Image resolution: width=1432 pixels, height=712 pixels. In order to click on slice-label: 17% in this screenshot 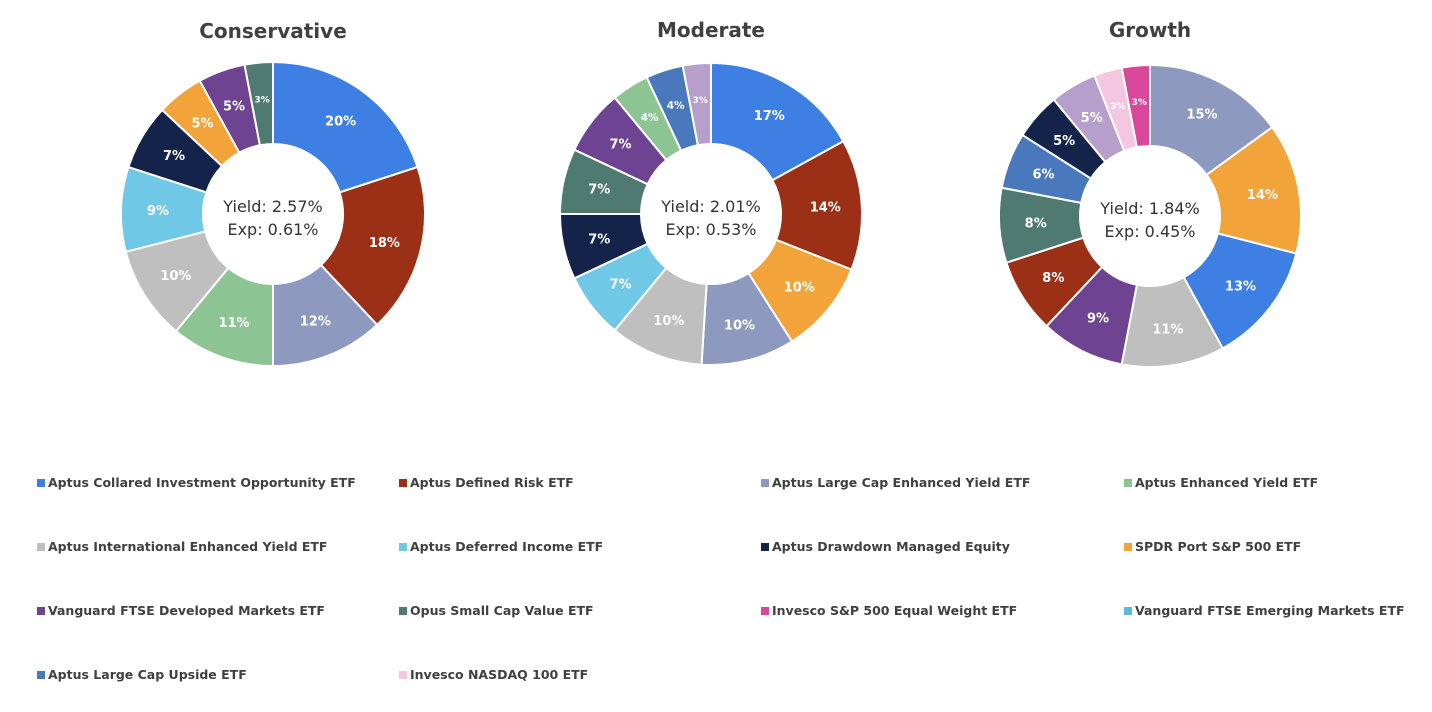, I will do `click(769, 116)`.